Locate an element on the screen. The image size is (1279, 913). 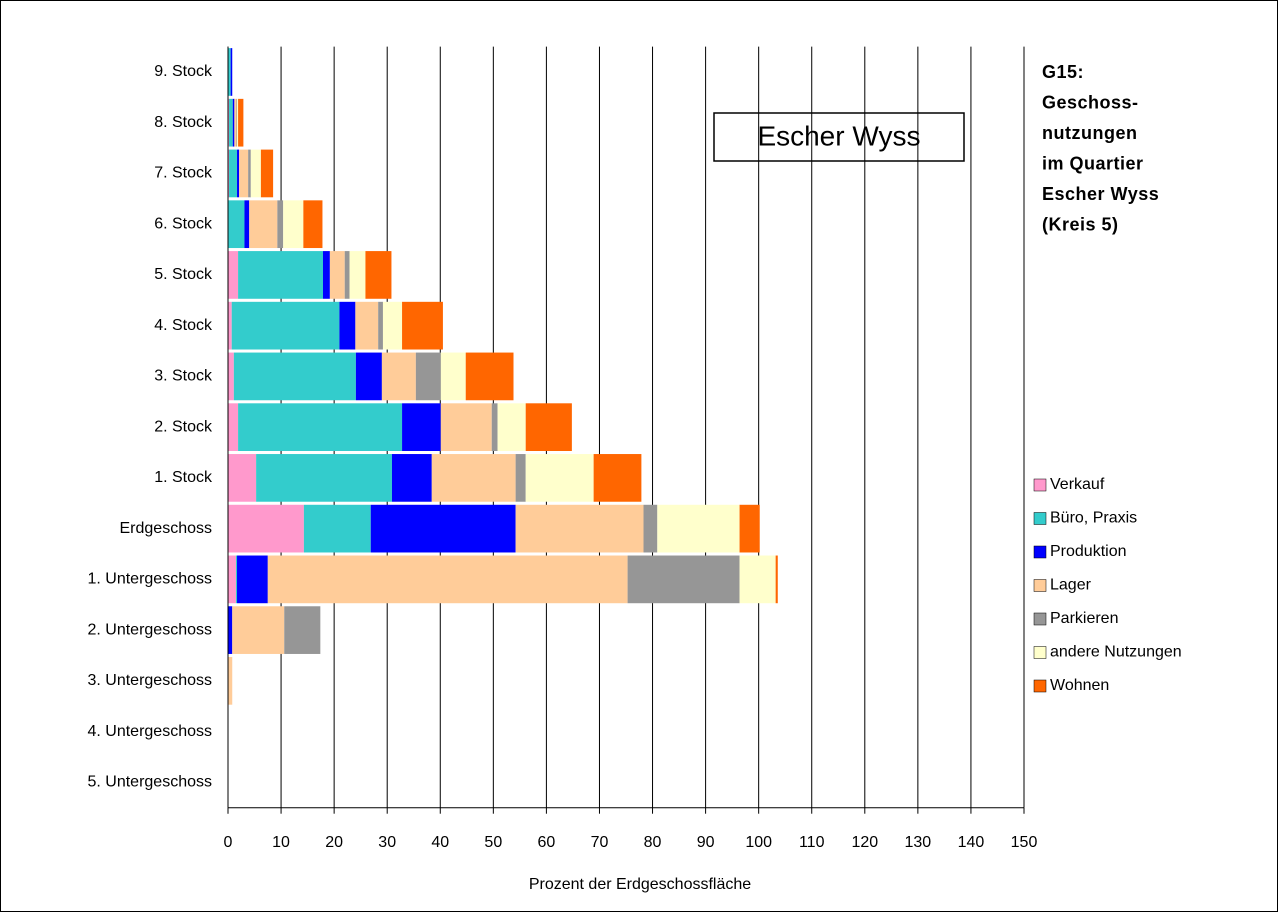
chart-title: G15: is located at coordinates (1063, 72).